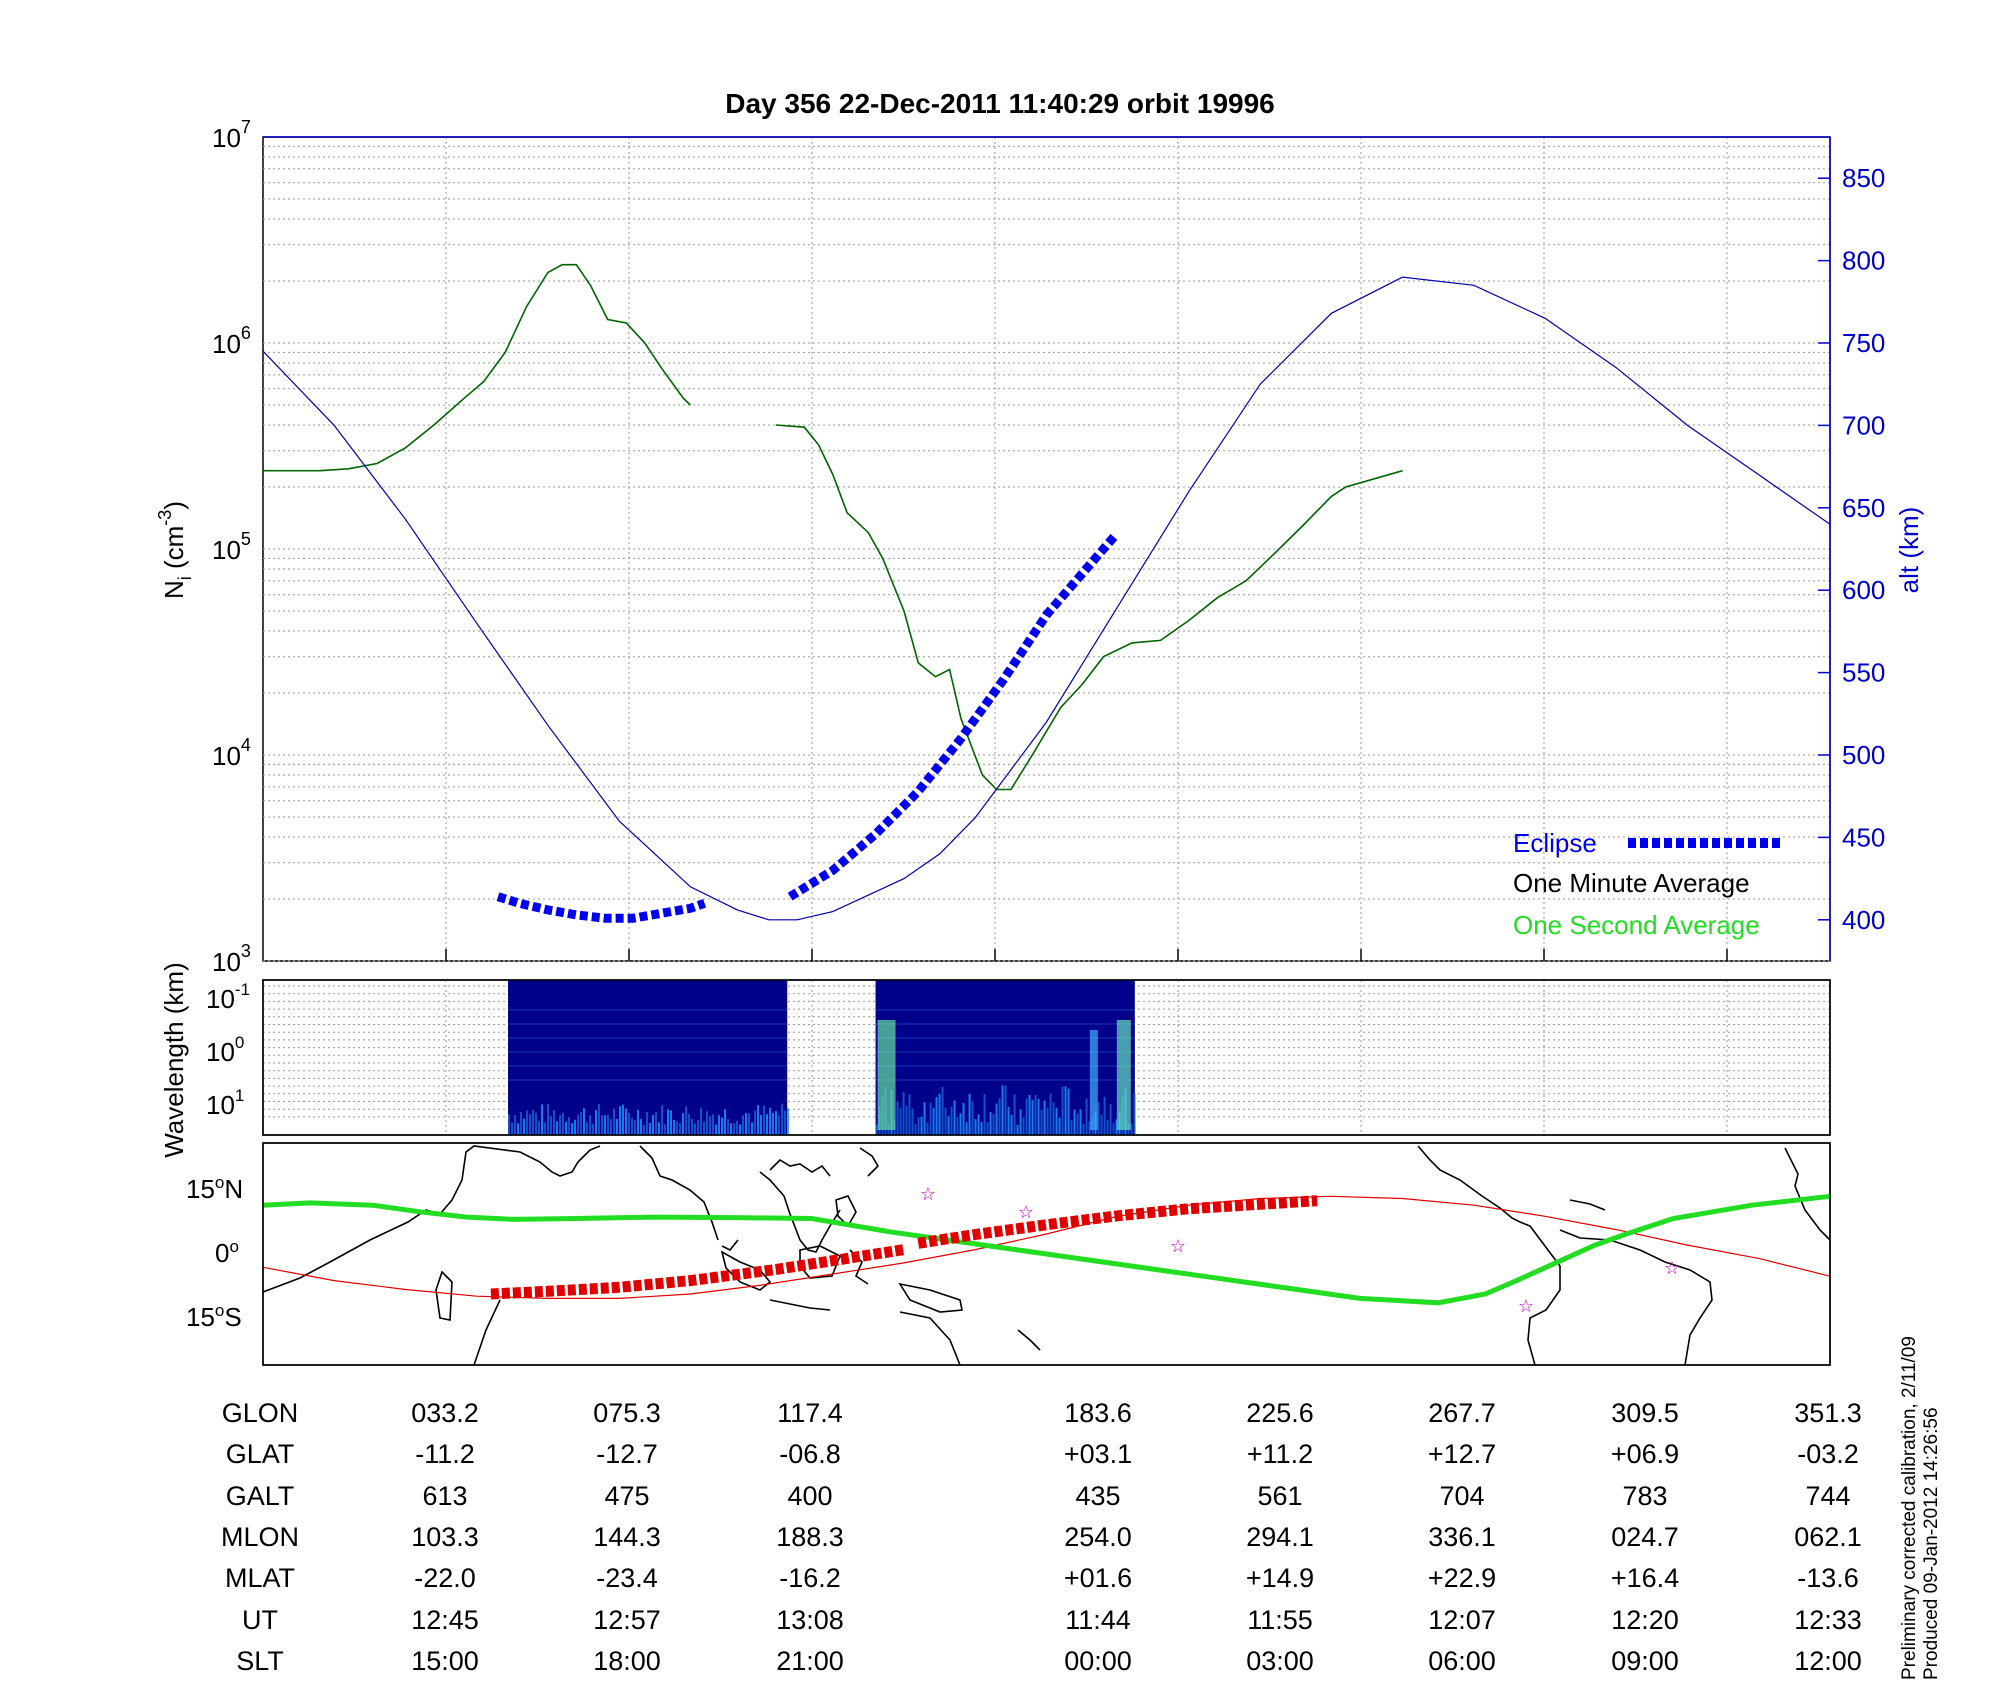 The image size is (2000, 1700). Describe the element at coordinates (214, 1188) in the screenshot. I see `lat-tick-label: 15oN` at that location.